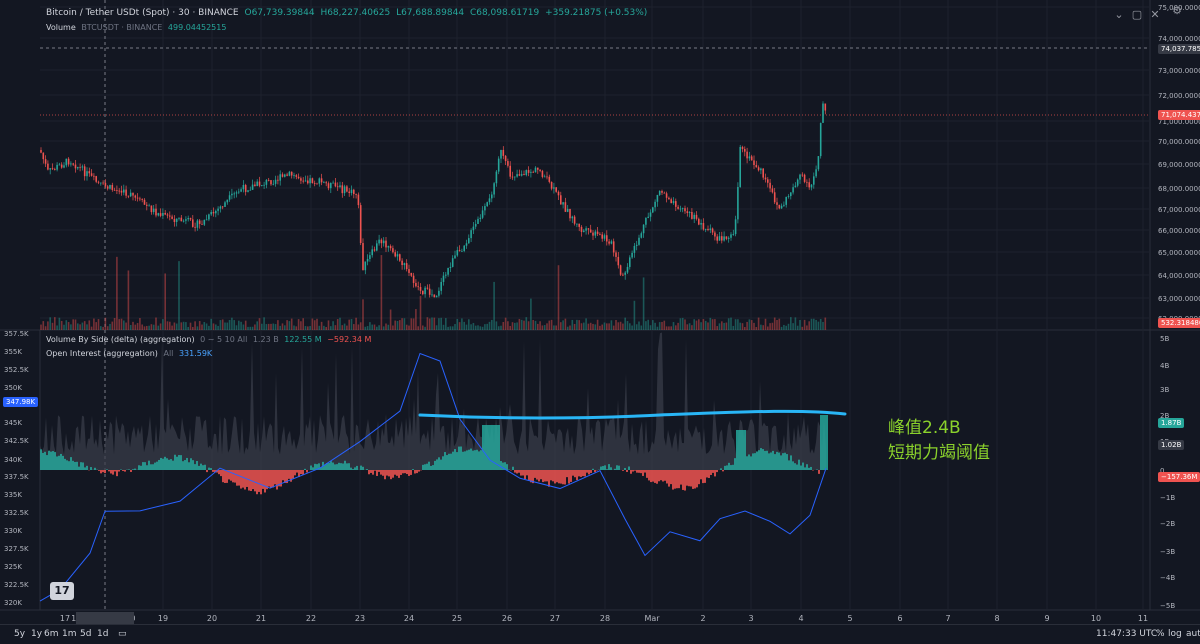 This screenshot has width=1200, height=644. I want to click on maximize-icon: ▢, so click(1137, 15).